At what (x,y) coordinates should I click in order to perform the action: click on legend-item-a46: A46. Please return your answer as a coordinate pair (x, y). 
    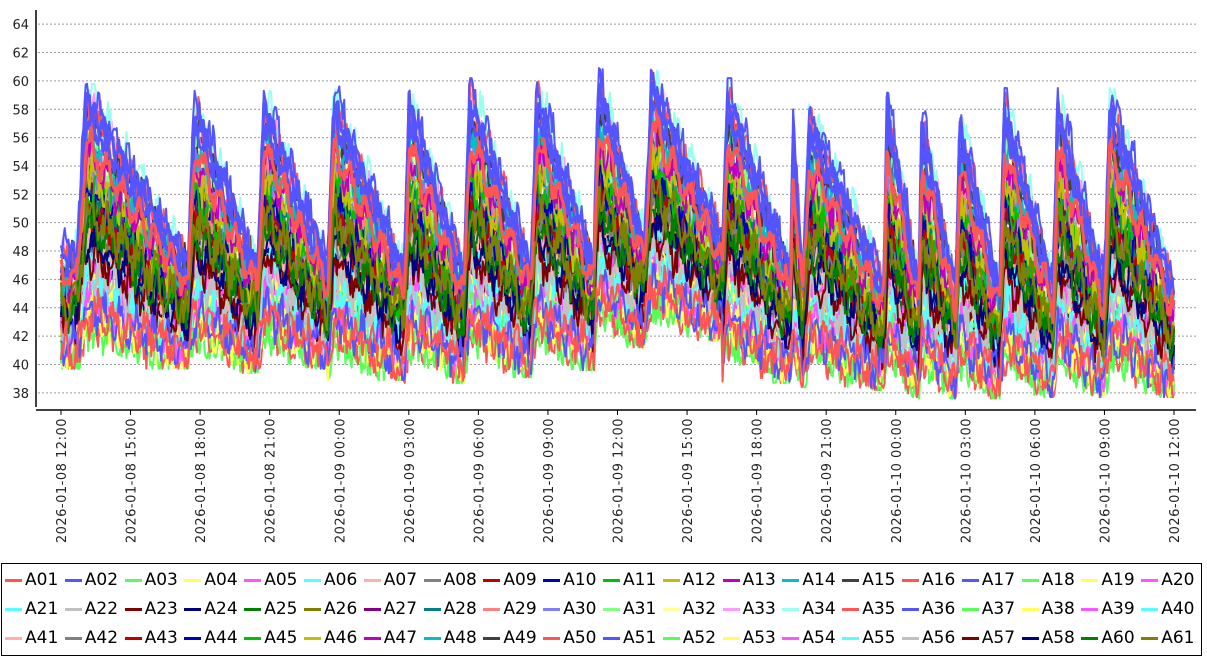
    Looking at the image, I should click on (330, 638).